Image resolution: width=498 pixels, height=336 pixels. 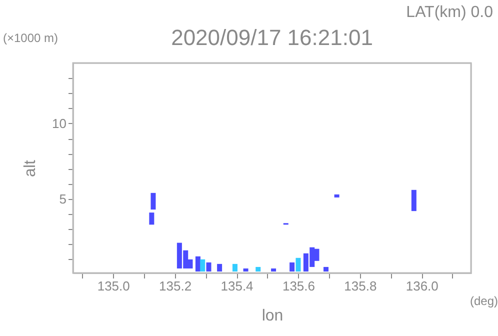 What do you see at coordinates (62, 198) in the screenshot?
I see `y-tick-label: 5` at bounding box center [62, 198].